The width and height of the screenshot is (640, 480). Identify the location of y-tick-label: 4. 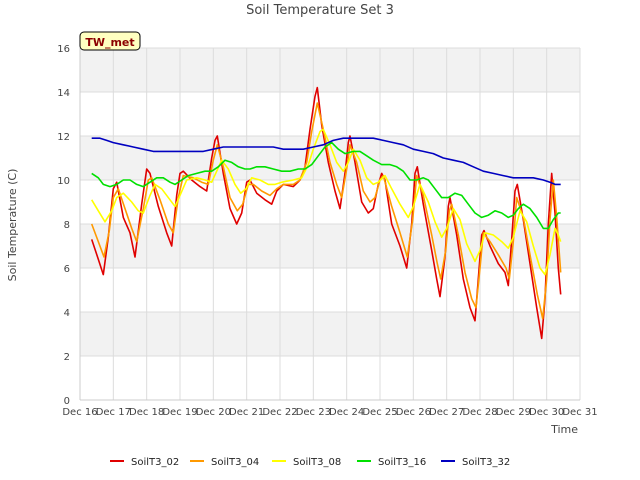
(67, 313).